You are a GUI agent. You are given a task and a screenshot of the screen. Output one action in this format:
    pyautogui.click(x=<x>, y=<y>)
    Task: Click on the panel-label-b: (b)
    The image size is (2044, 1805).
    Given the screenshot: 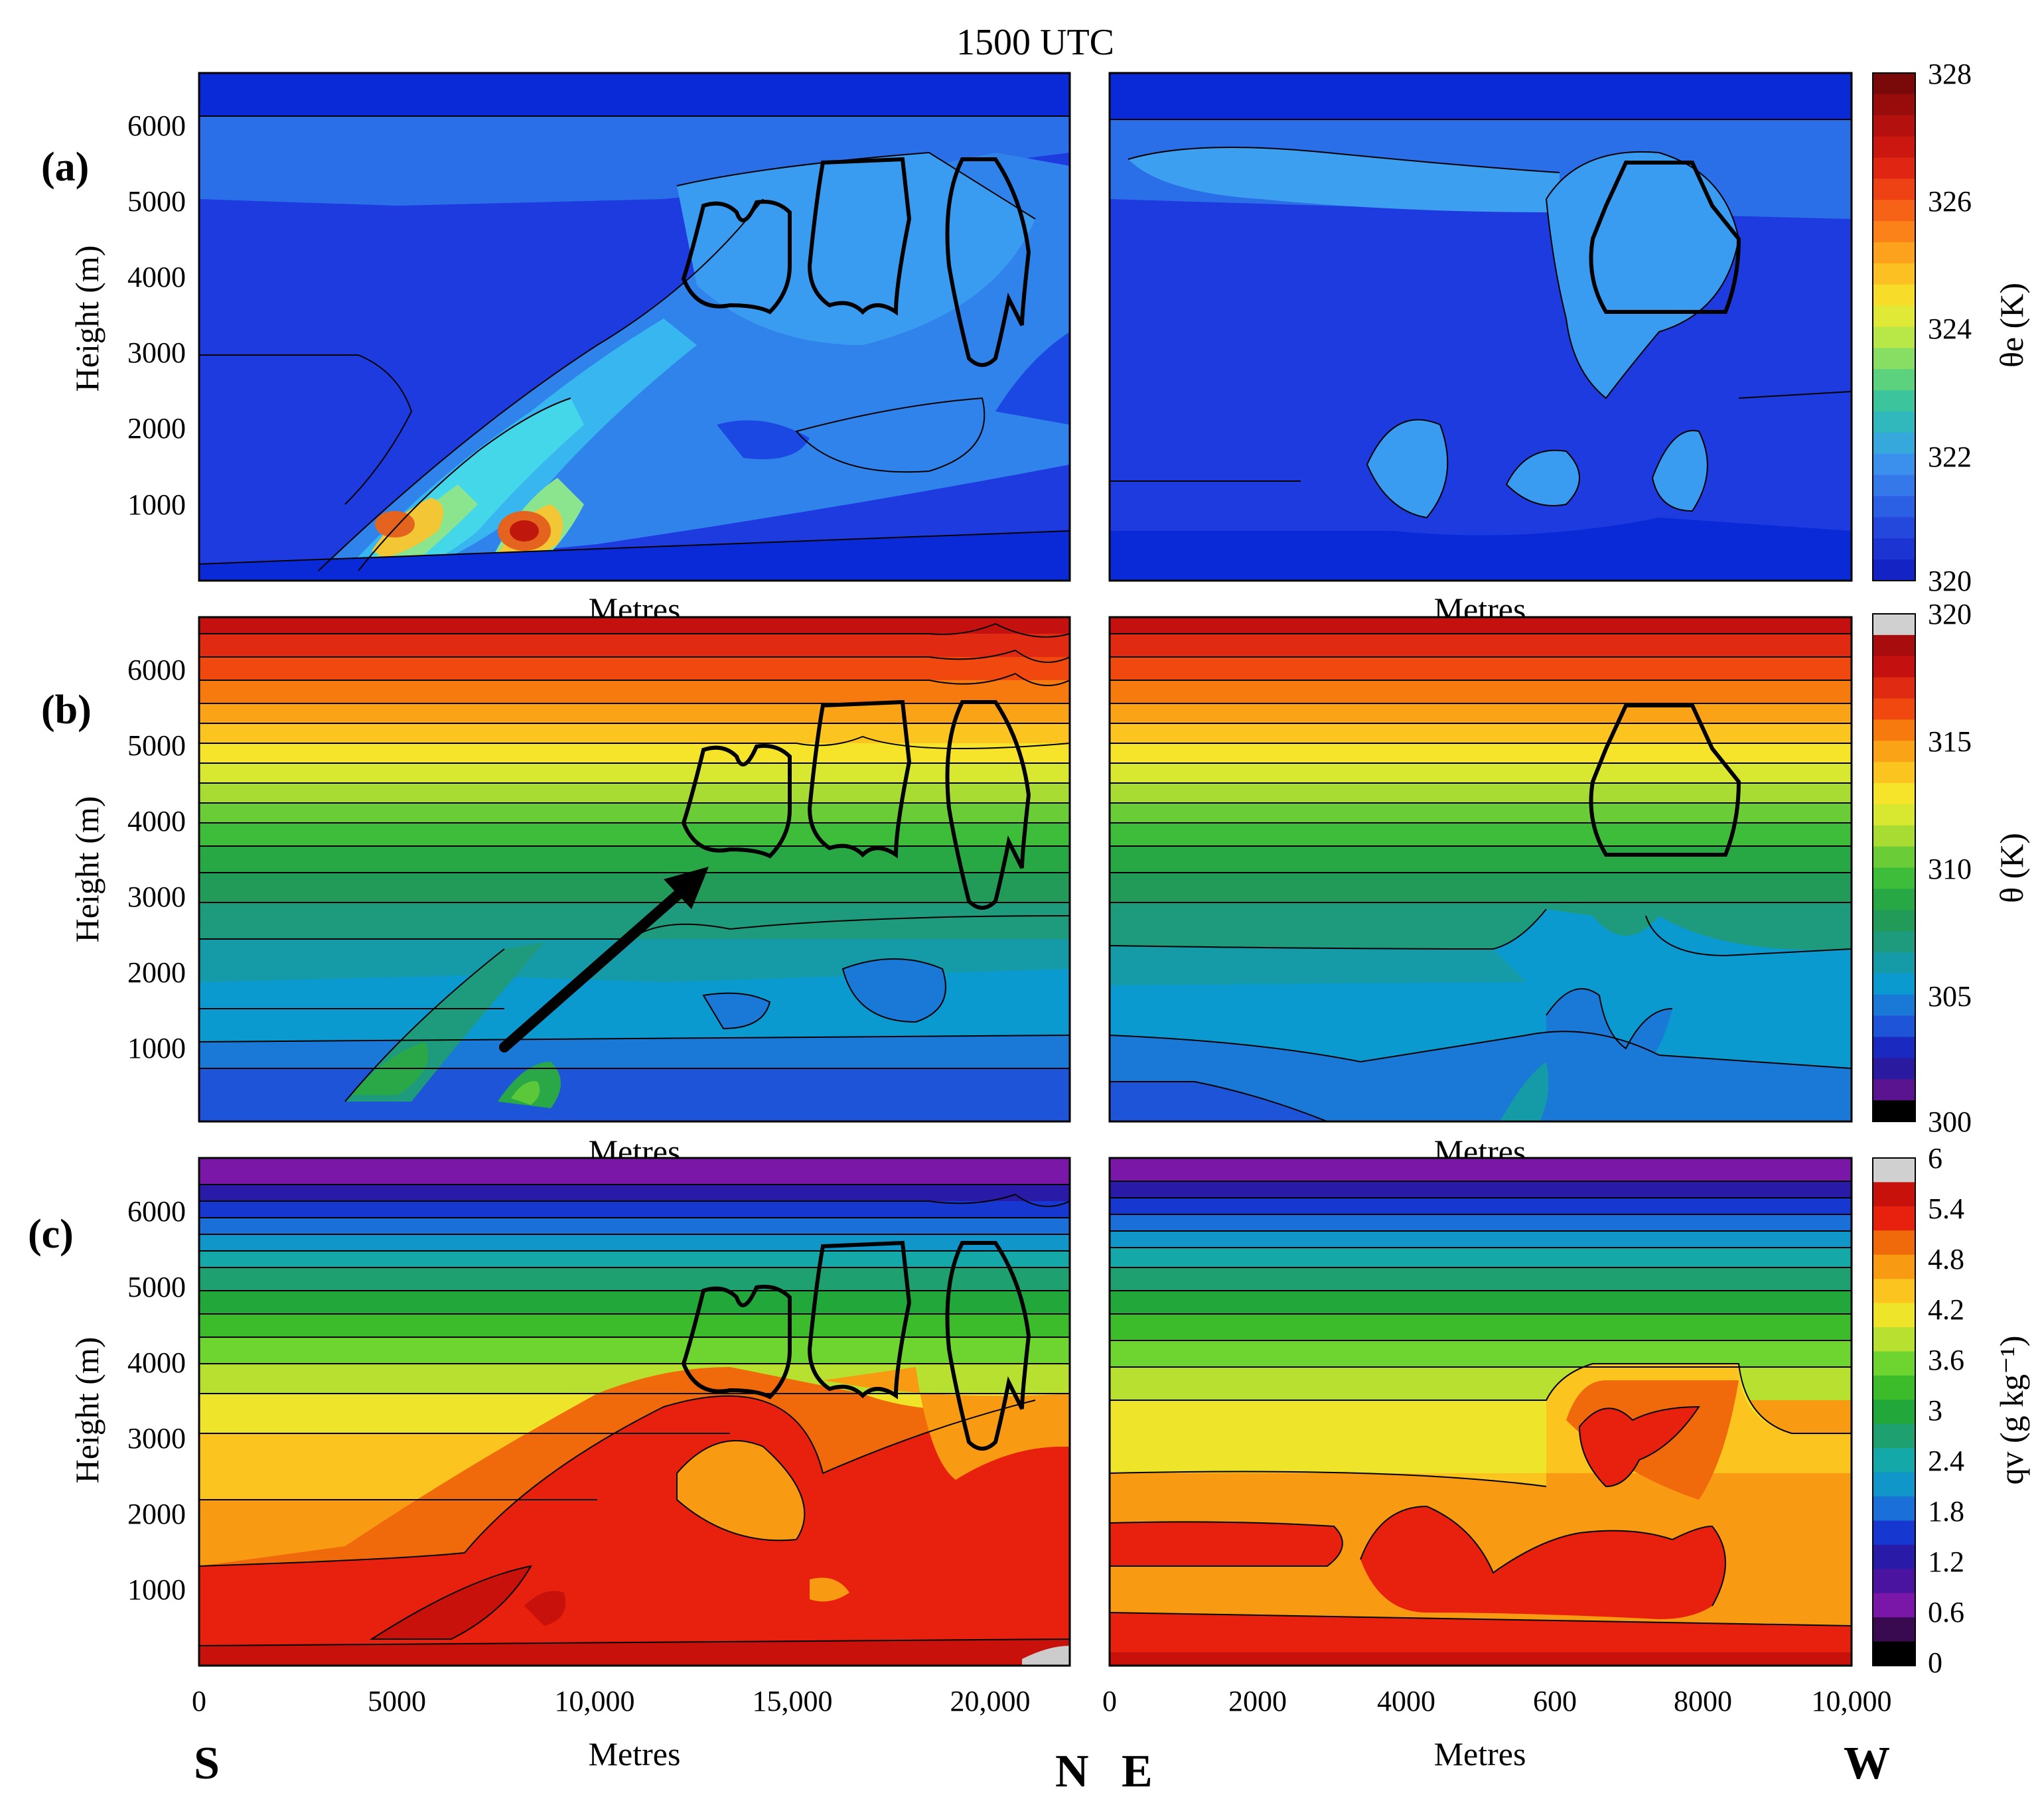 What is the action you would take?
    pyautogui.click(x=67, y=710)
    